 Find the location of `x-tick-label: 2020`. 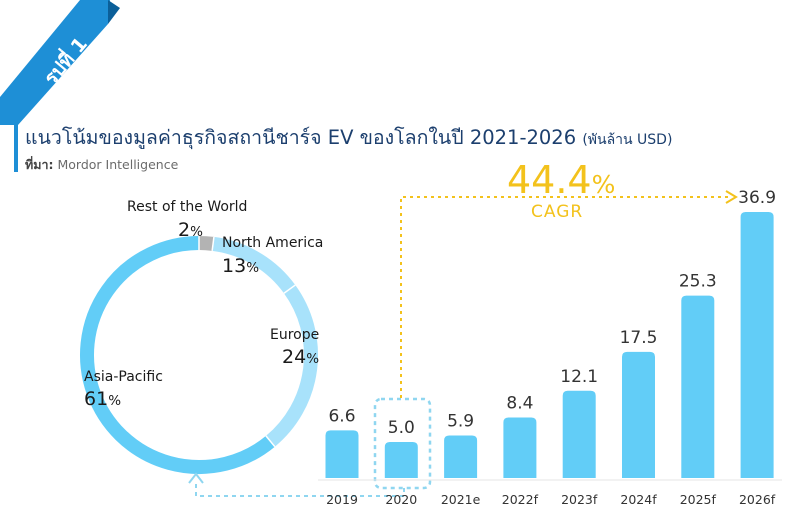

x-tick-label: 2020 is located at coordinates (401, 499).